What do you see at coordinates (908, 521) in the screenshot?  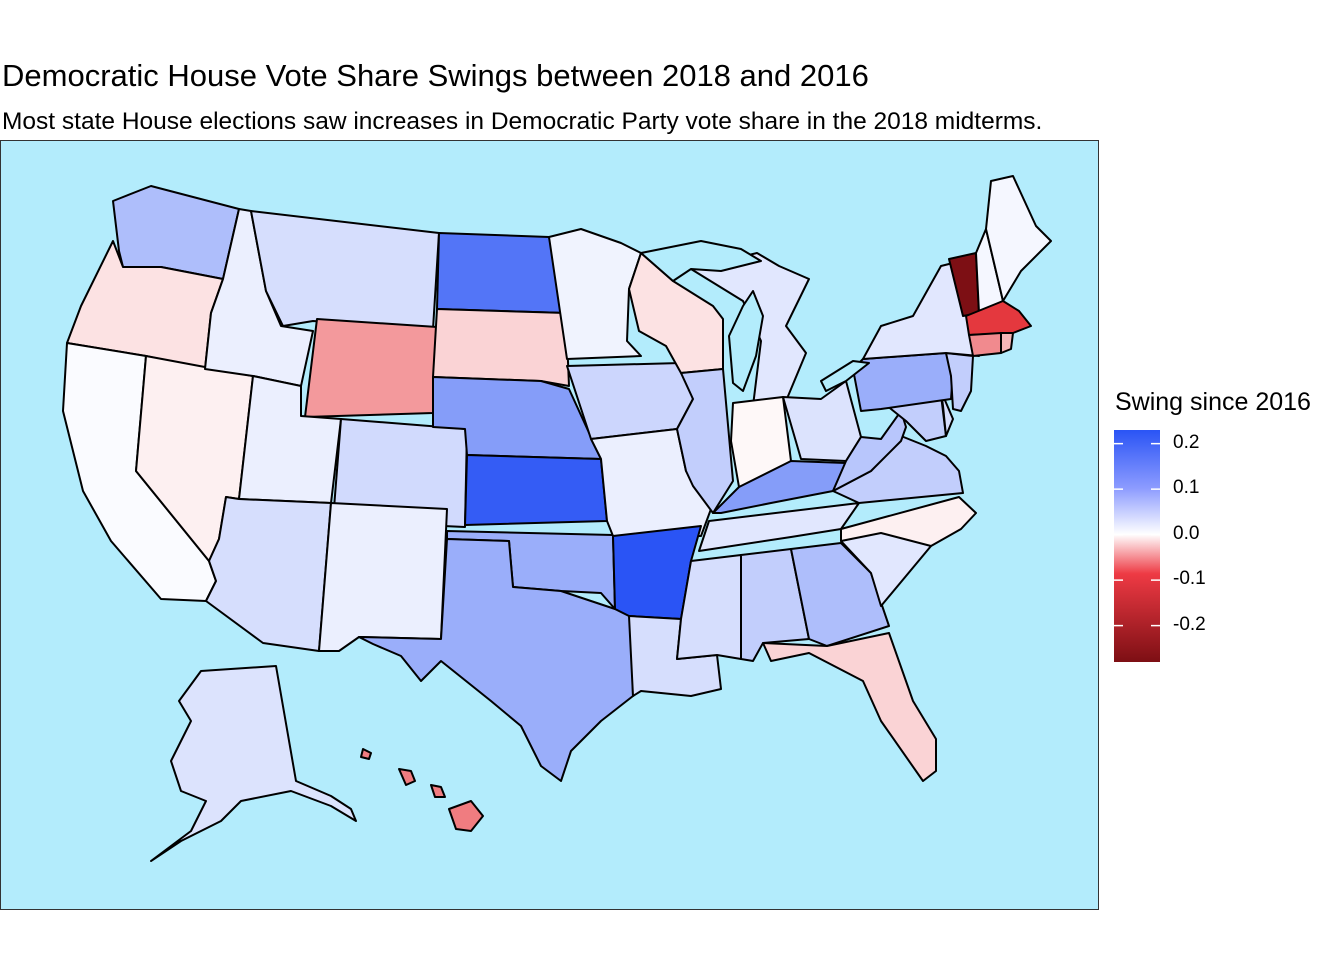 I see `state-north-carolina` at bounding box center [908, 521].